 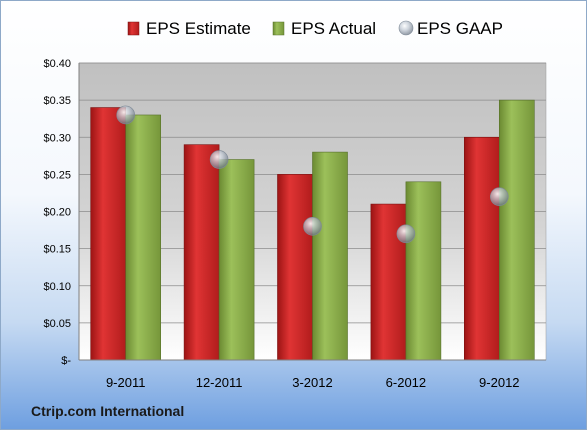 I want to click on legend-label-eps-gaap: EPS GAAP, so click(x=460, y=28).